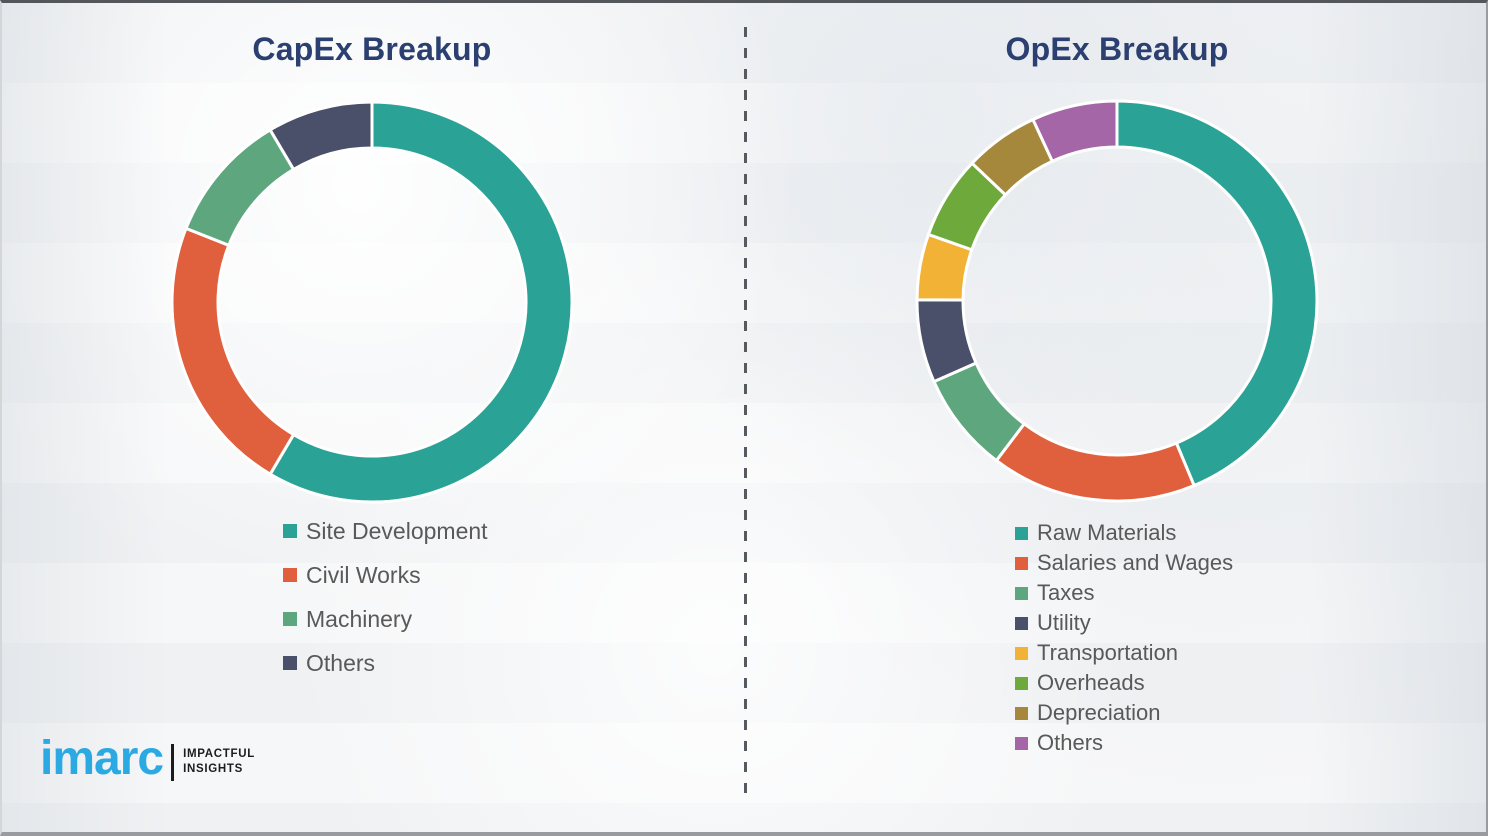 This screenshot has height=836, width=1488. Describe the element at coordinates (213, 769) in the screenshot. I see `logo-tagline-line2: INSIGHTS` at that location.